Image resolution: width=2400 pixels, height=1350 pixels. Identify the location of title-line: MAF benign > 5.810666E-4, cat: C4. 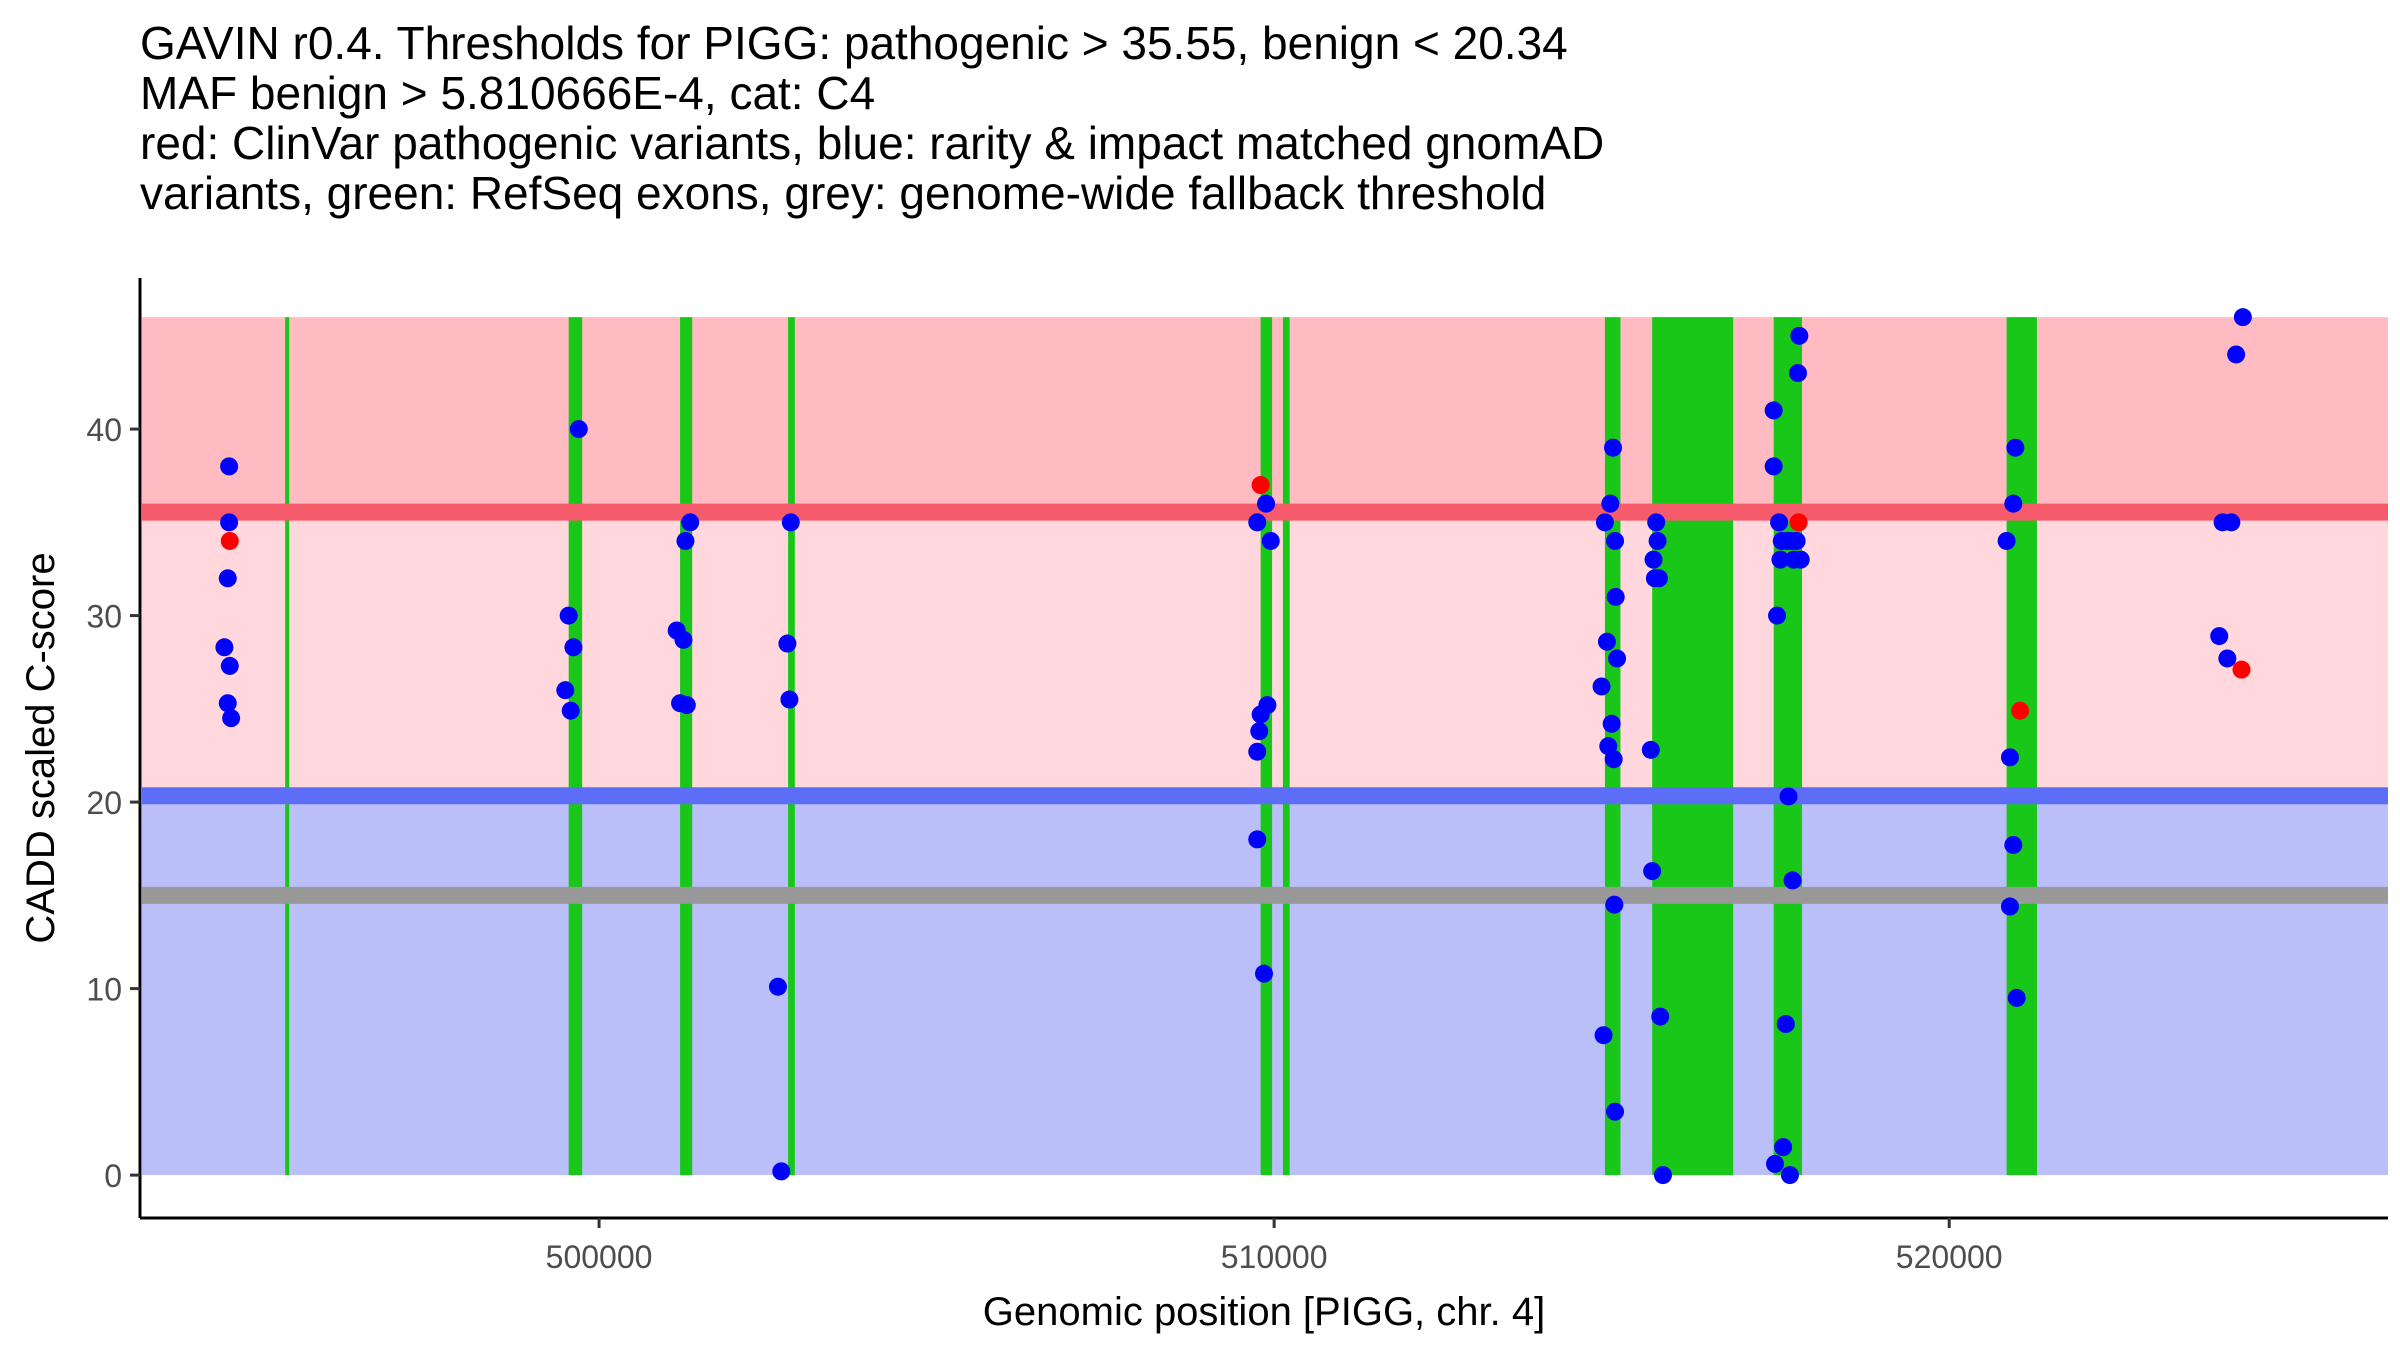
(508, 93).